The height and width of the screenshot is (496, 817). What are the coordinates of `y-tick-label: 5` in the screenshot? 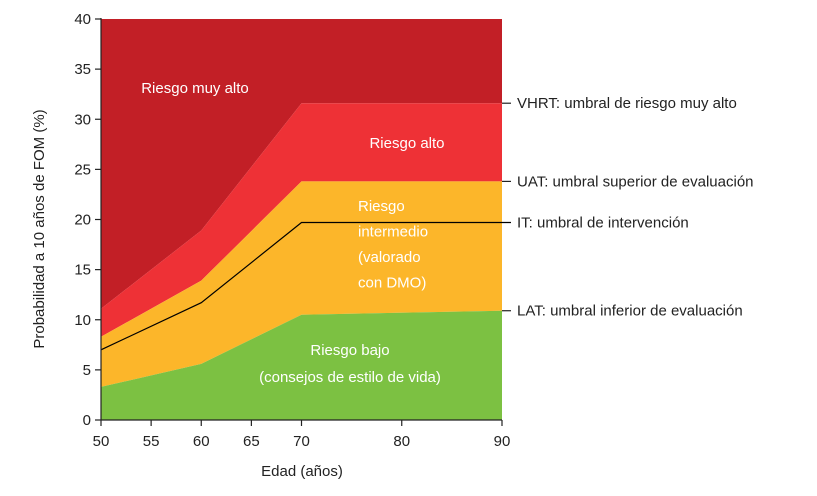 It's located at (87, 370).